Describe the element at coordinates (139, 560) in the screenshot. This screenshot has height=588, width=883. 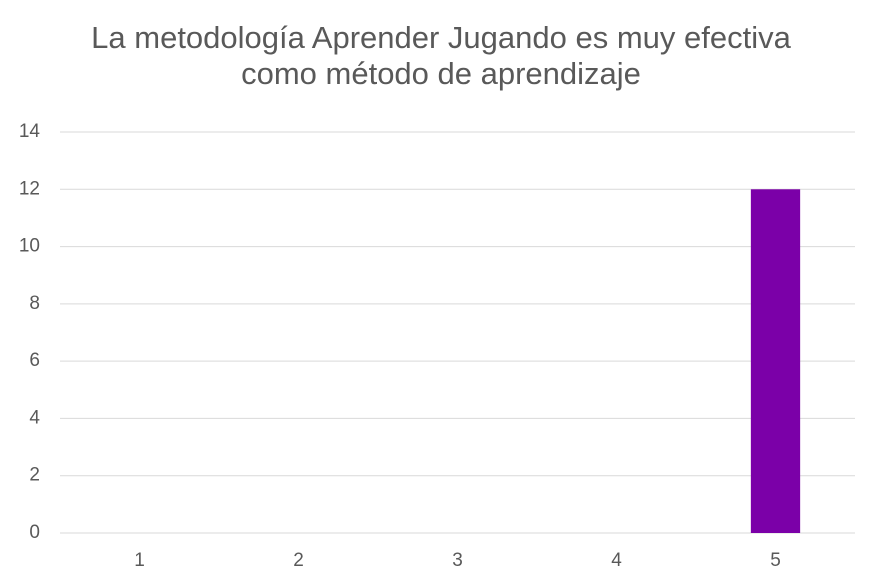
I see `x-tick-label: 1` at that location.